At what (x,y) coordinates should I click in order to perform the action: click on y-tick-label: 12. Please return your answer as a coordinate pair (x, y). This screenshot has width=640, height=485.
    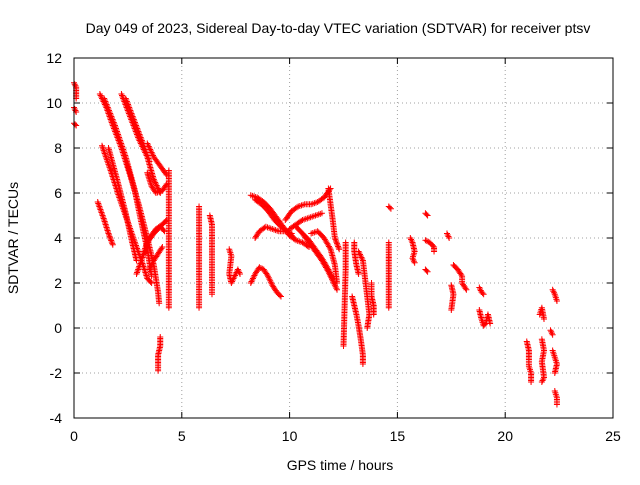
    Looking at the image, I should click on (54, 58).